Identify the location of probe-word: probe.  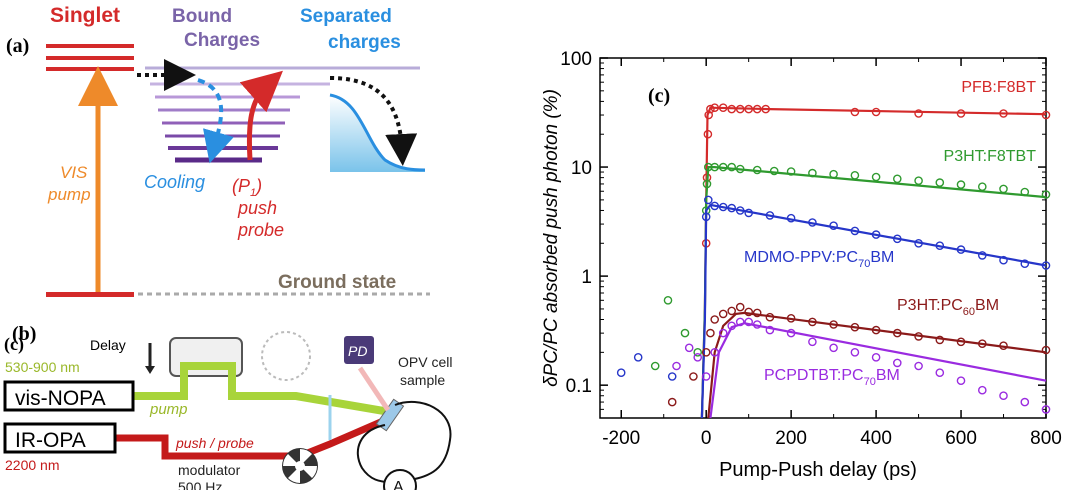
(260, 230).